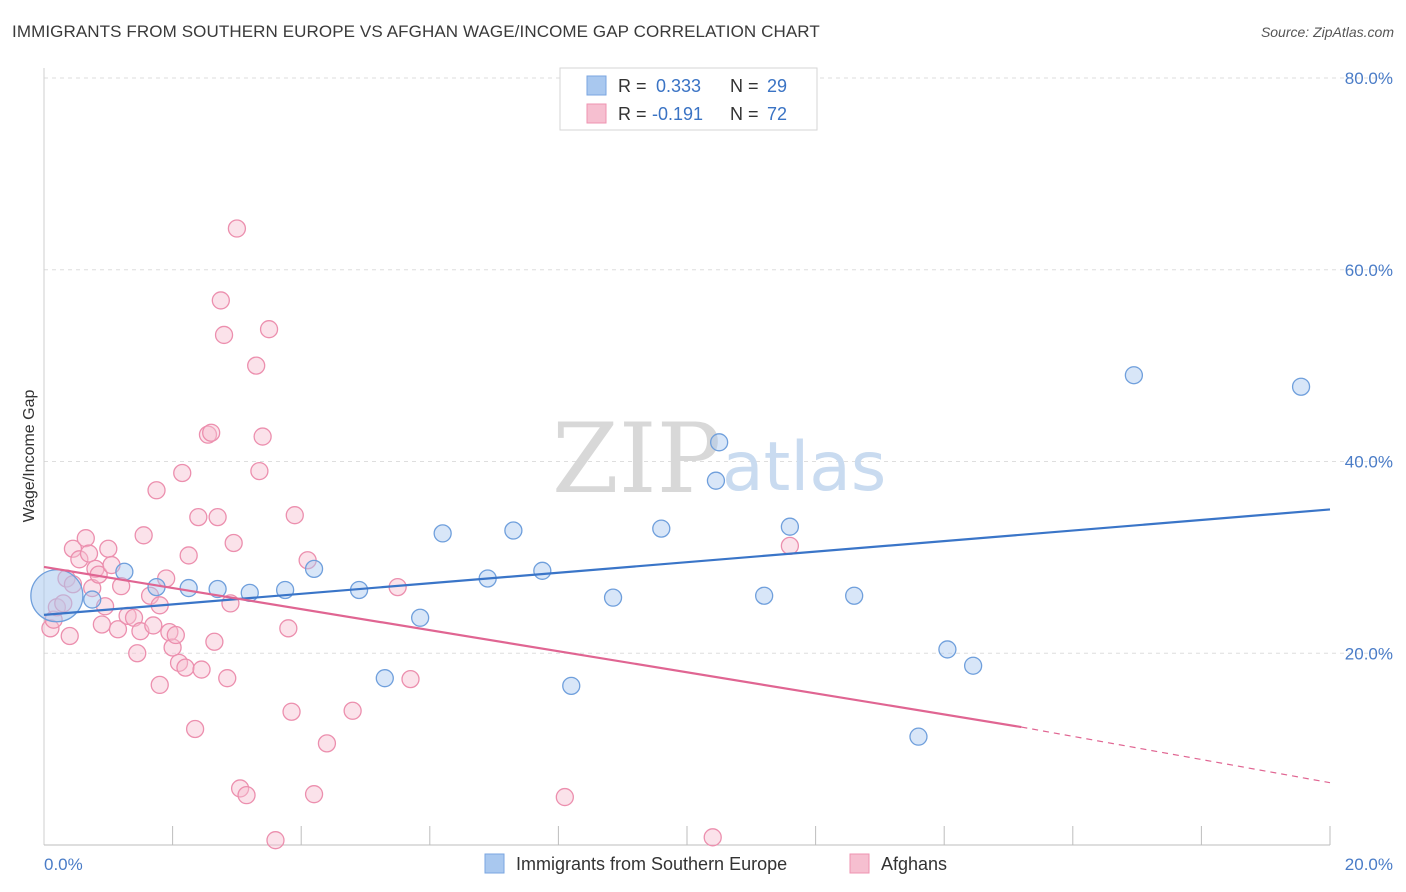  I want to click on y-tick-label: 20.0%, so click(1369, 653).